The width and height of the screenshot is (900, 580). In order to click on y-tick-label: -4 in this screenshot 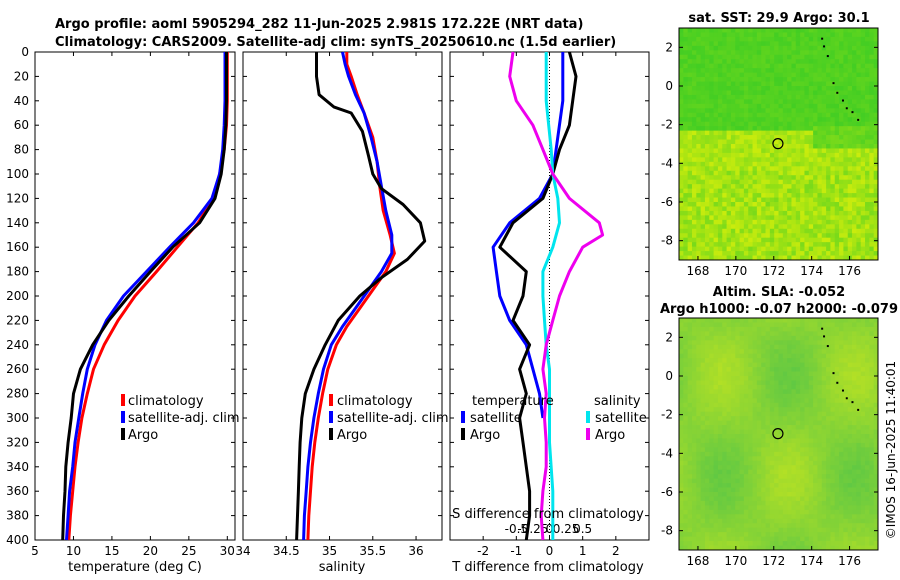, I will do `click(667, 163)`.